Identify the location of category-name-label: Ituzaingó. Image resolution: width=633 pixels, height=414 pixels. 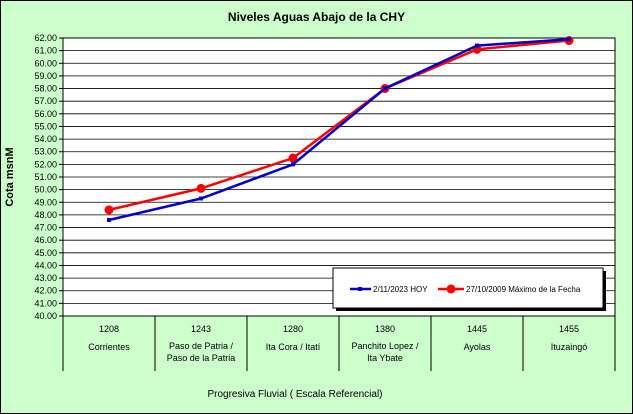
(569, 347).